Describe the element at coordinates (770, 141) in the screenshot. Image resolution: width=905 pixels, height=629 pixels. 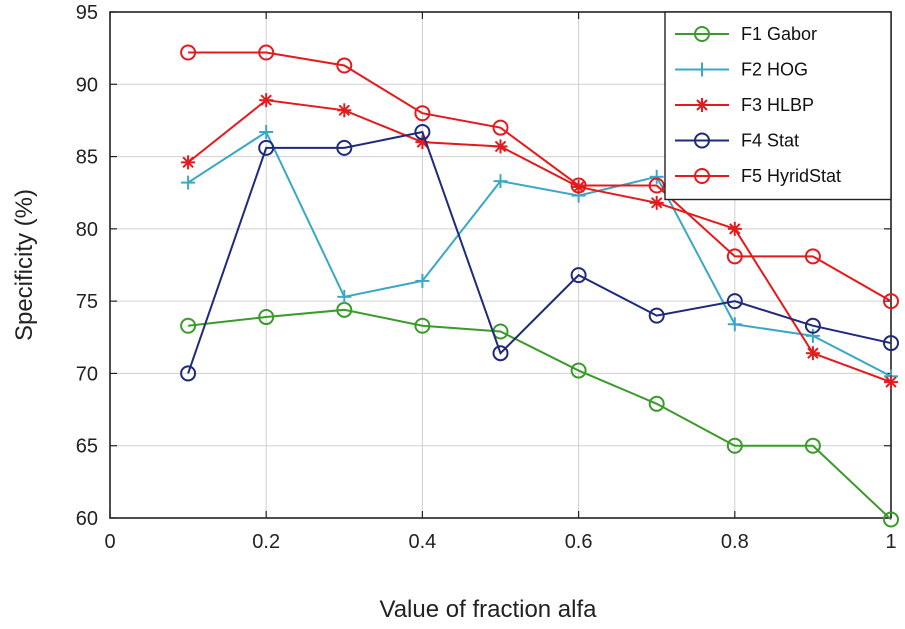
I see `legend-label: F4 Stat` at that location.